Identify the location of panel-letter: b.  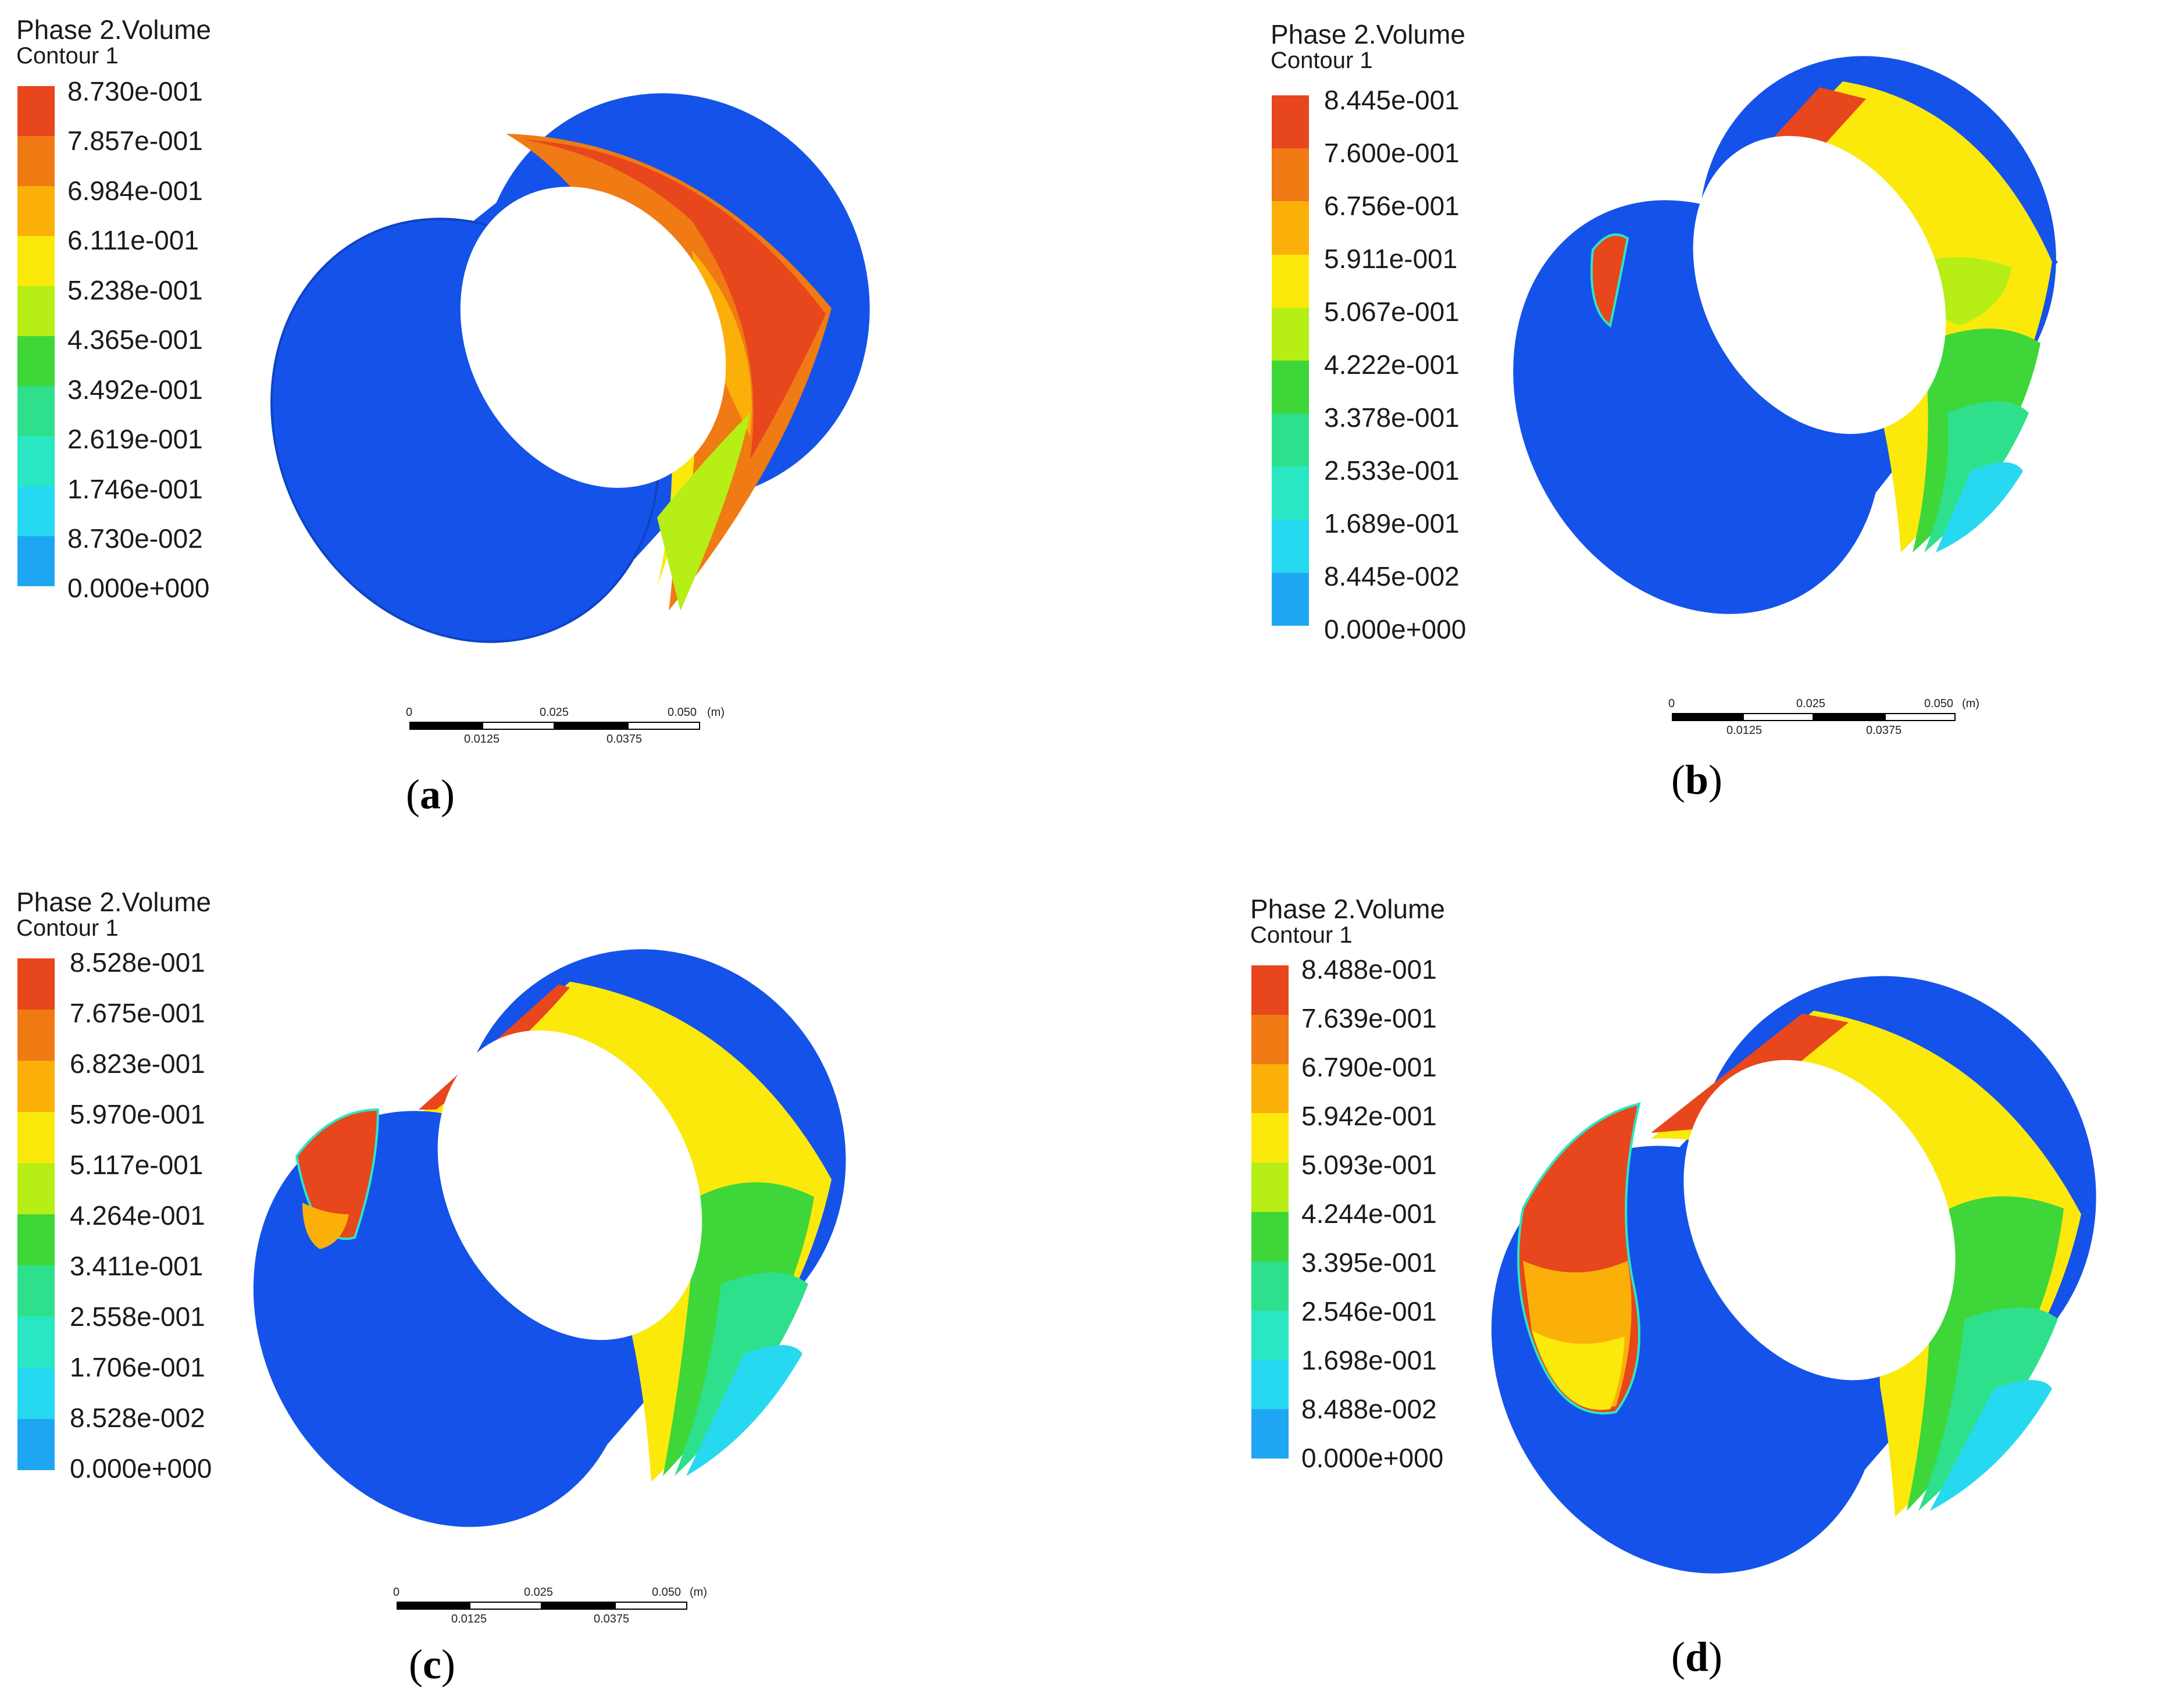
(1697, 780).